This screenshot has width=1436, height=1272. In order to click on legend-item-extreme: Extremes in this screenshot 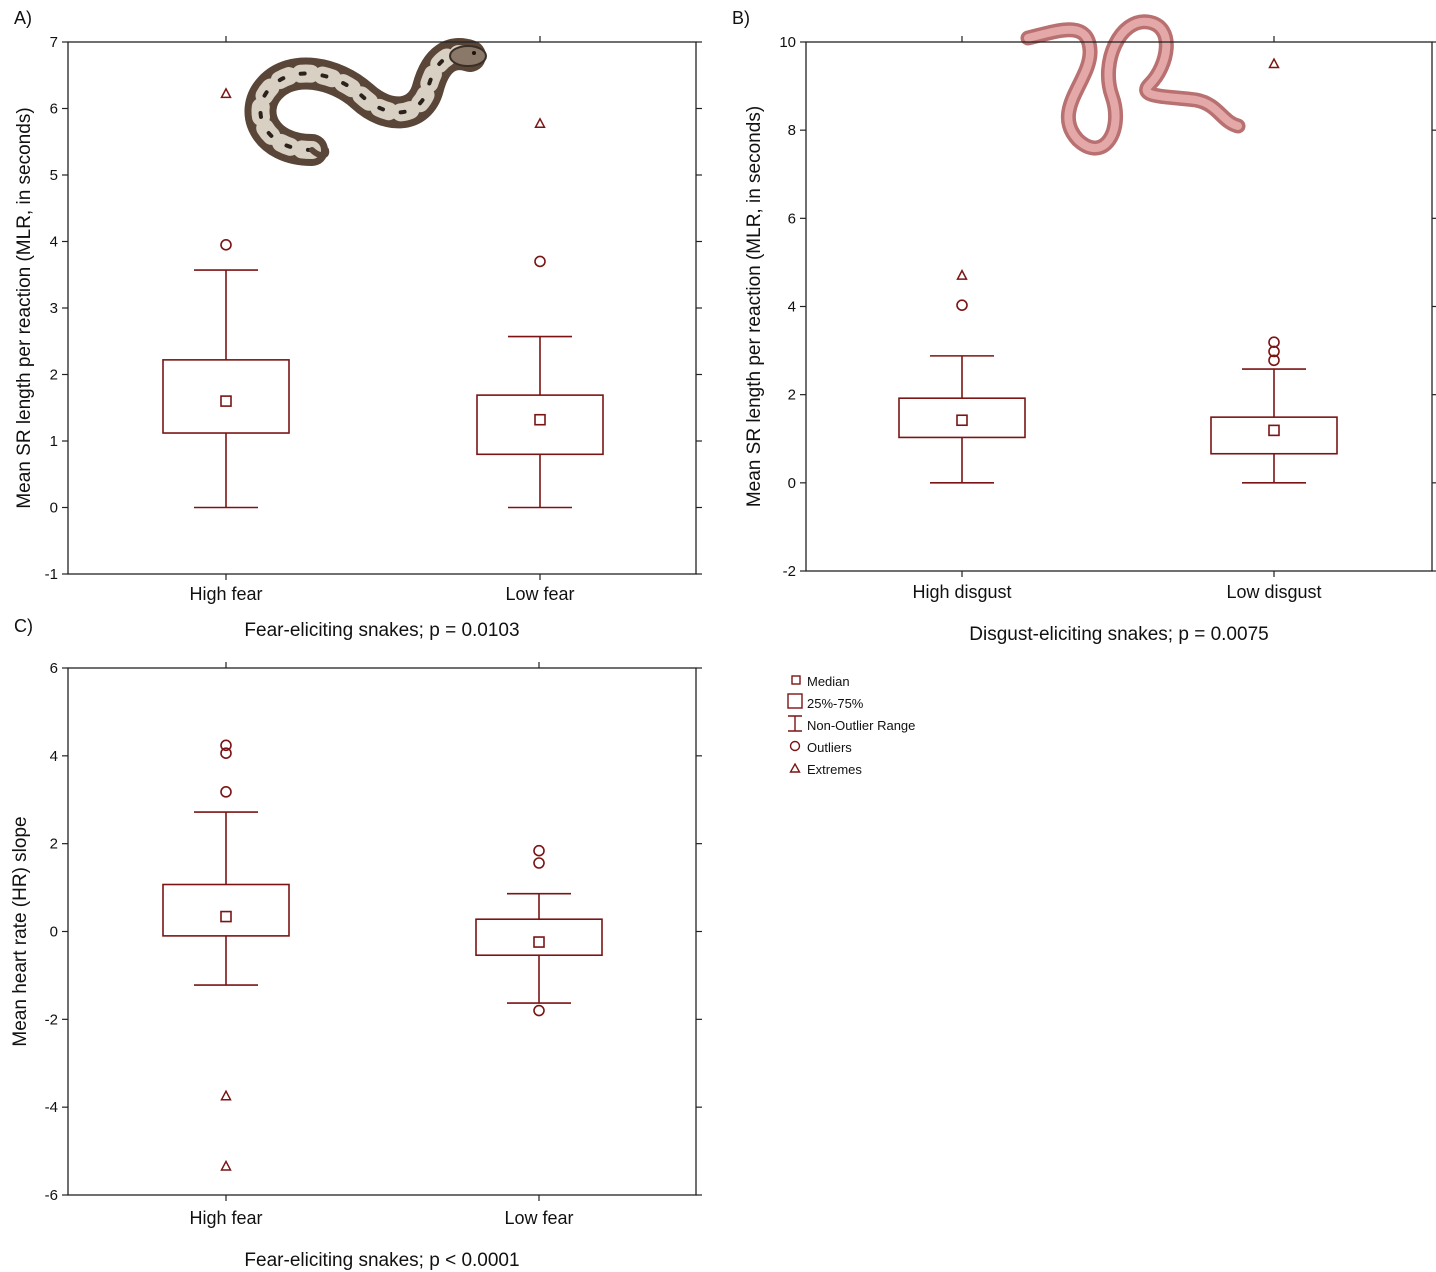, I will do `click(825, 769)`.